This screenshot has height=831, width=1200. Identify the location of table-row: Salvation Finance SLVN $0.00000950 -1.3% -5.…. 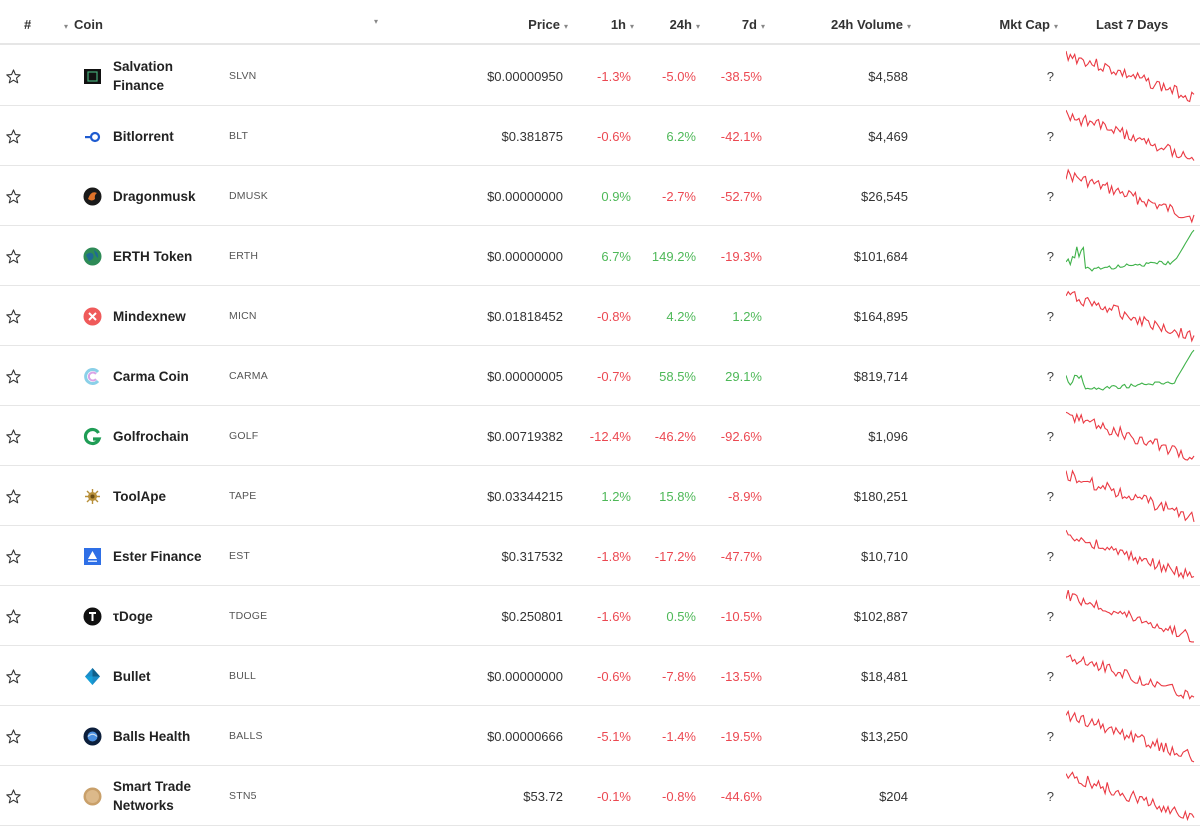
(600, 76).